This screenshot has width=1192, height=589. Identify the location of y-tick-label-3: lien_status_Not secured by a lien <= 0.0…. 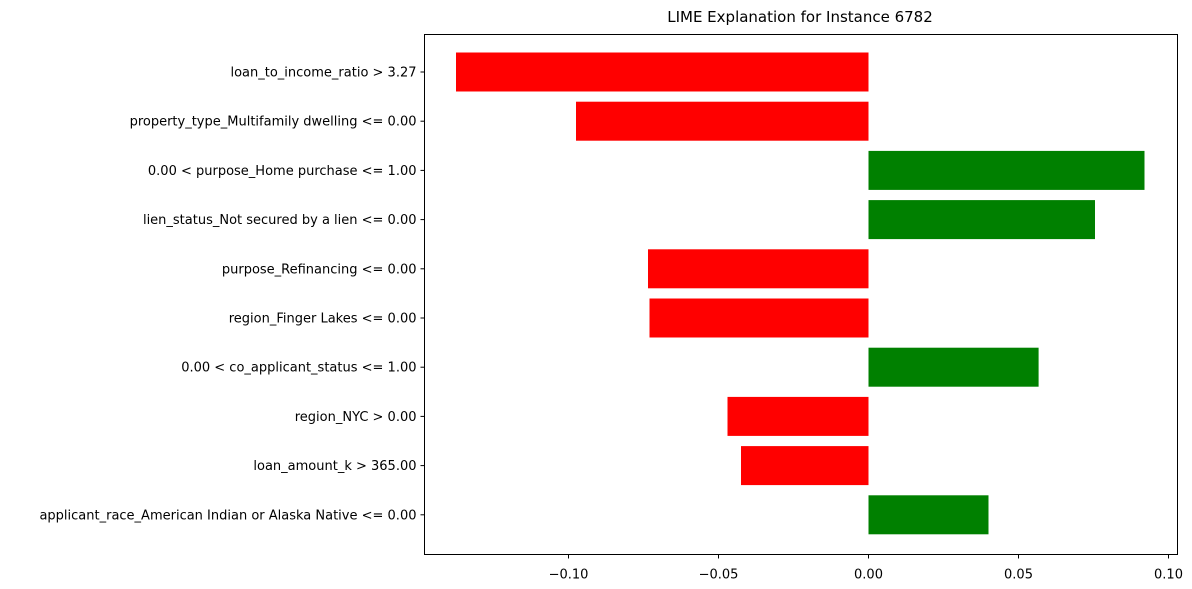
(280, 220).